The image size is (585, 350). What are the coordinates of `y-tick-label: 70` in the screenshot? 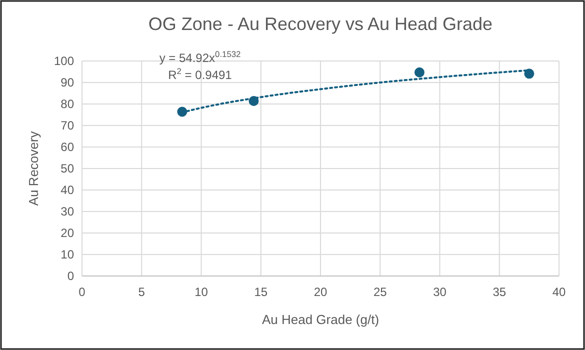 It's located at (67, 125).